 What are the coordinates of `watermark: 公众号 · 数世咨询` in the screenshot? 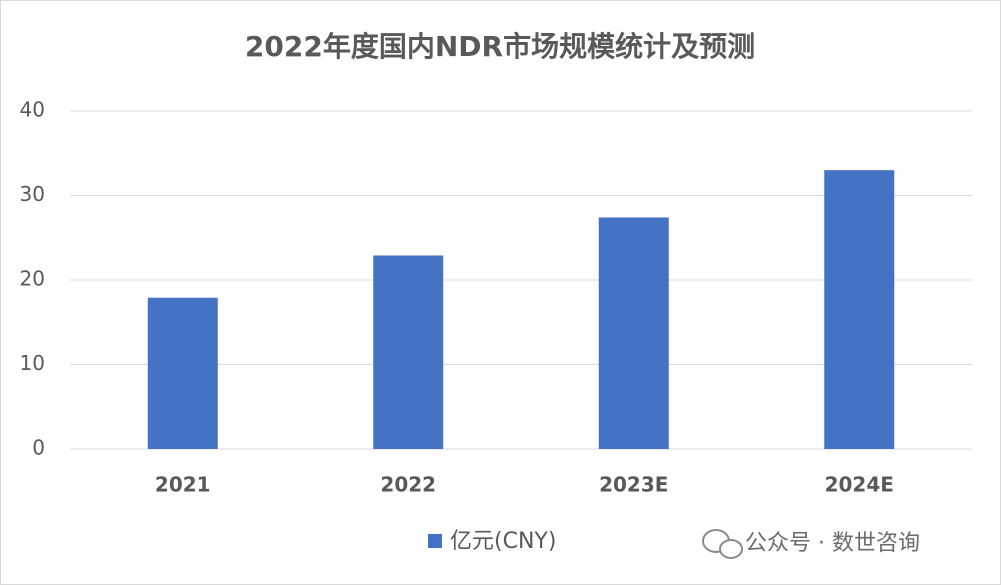 It's located at (832, 543).